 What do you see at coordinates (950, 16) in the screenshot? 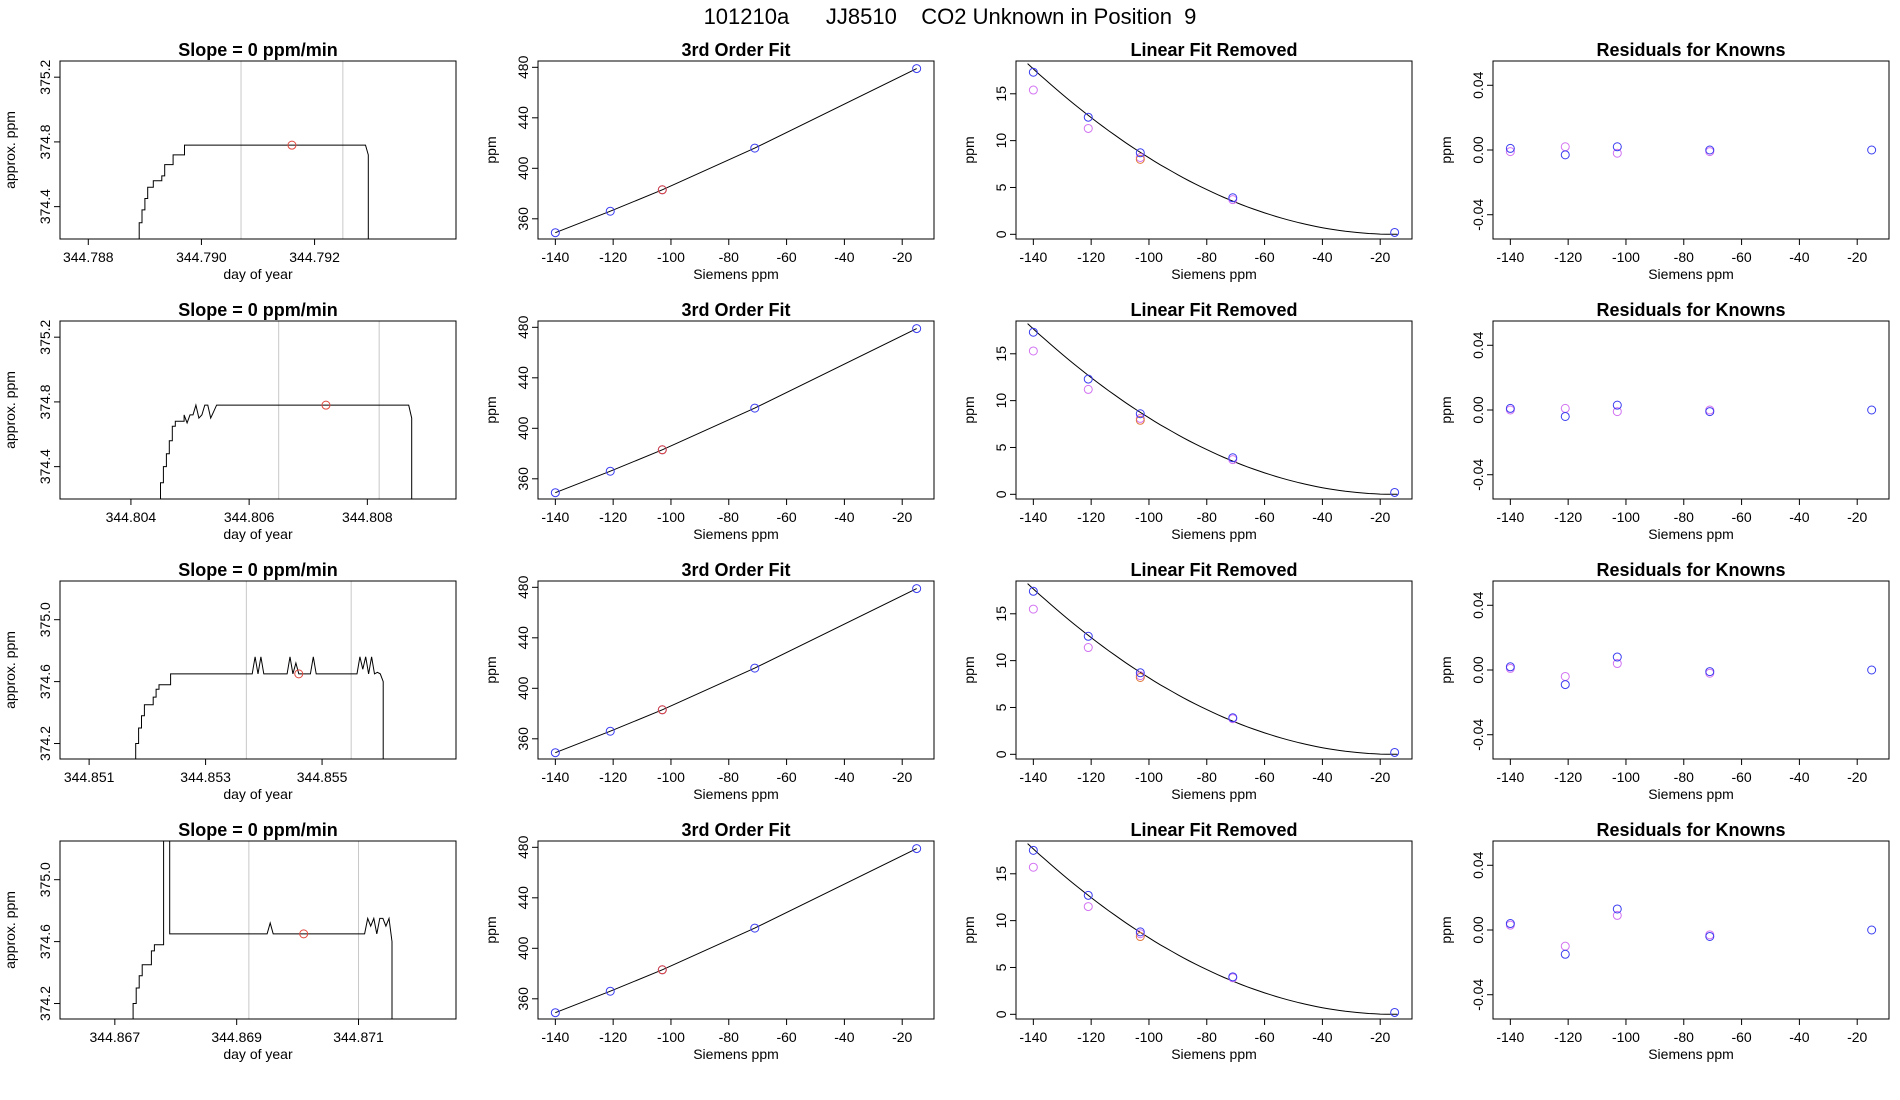
I see `figure-title: 101210a JJ8510 CO2 Unknown in Position 9` at bounding box center [950, 16].